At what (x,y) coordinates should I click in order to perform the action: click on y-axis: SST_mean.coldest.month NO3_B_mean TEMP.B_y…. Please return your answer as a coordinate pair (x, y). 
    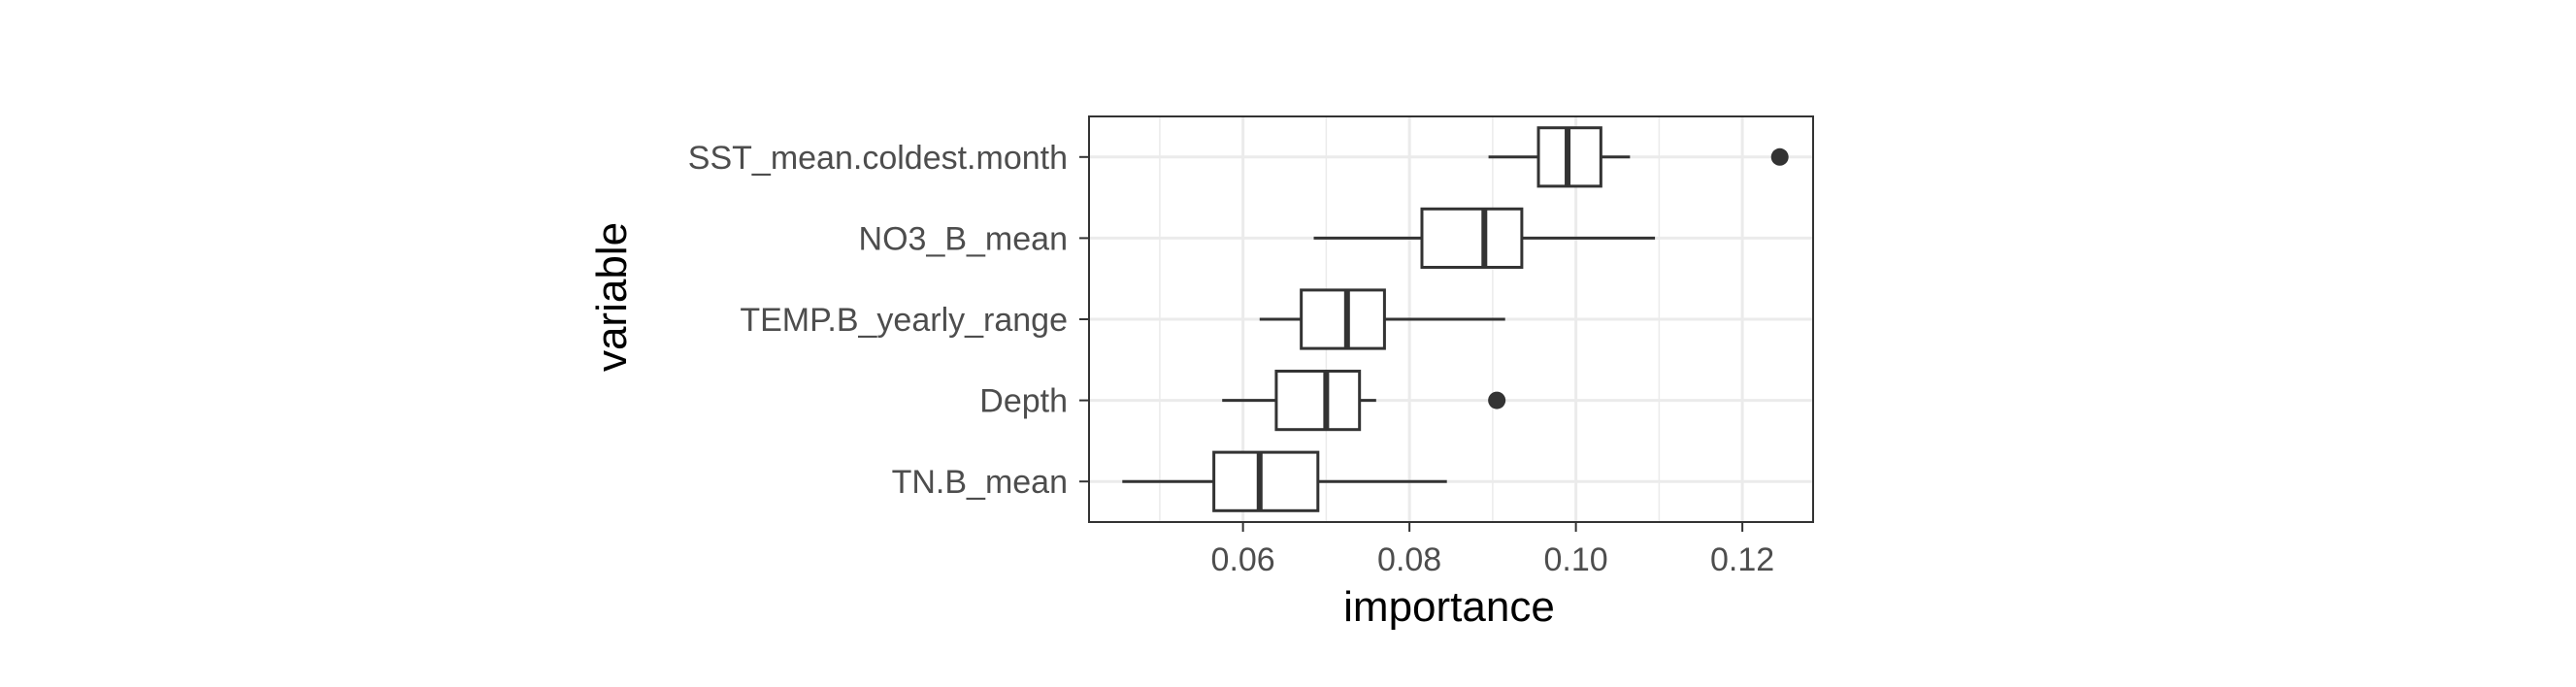
    Looking at the image, I should click on (888, 320).